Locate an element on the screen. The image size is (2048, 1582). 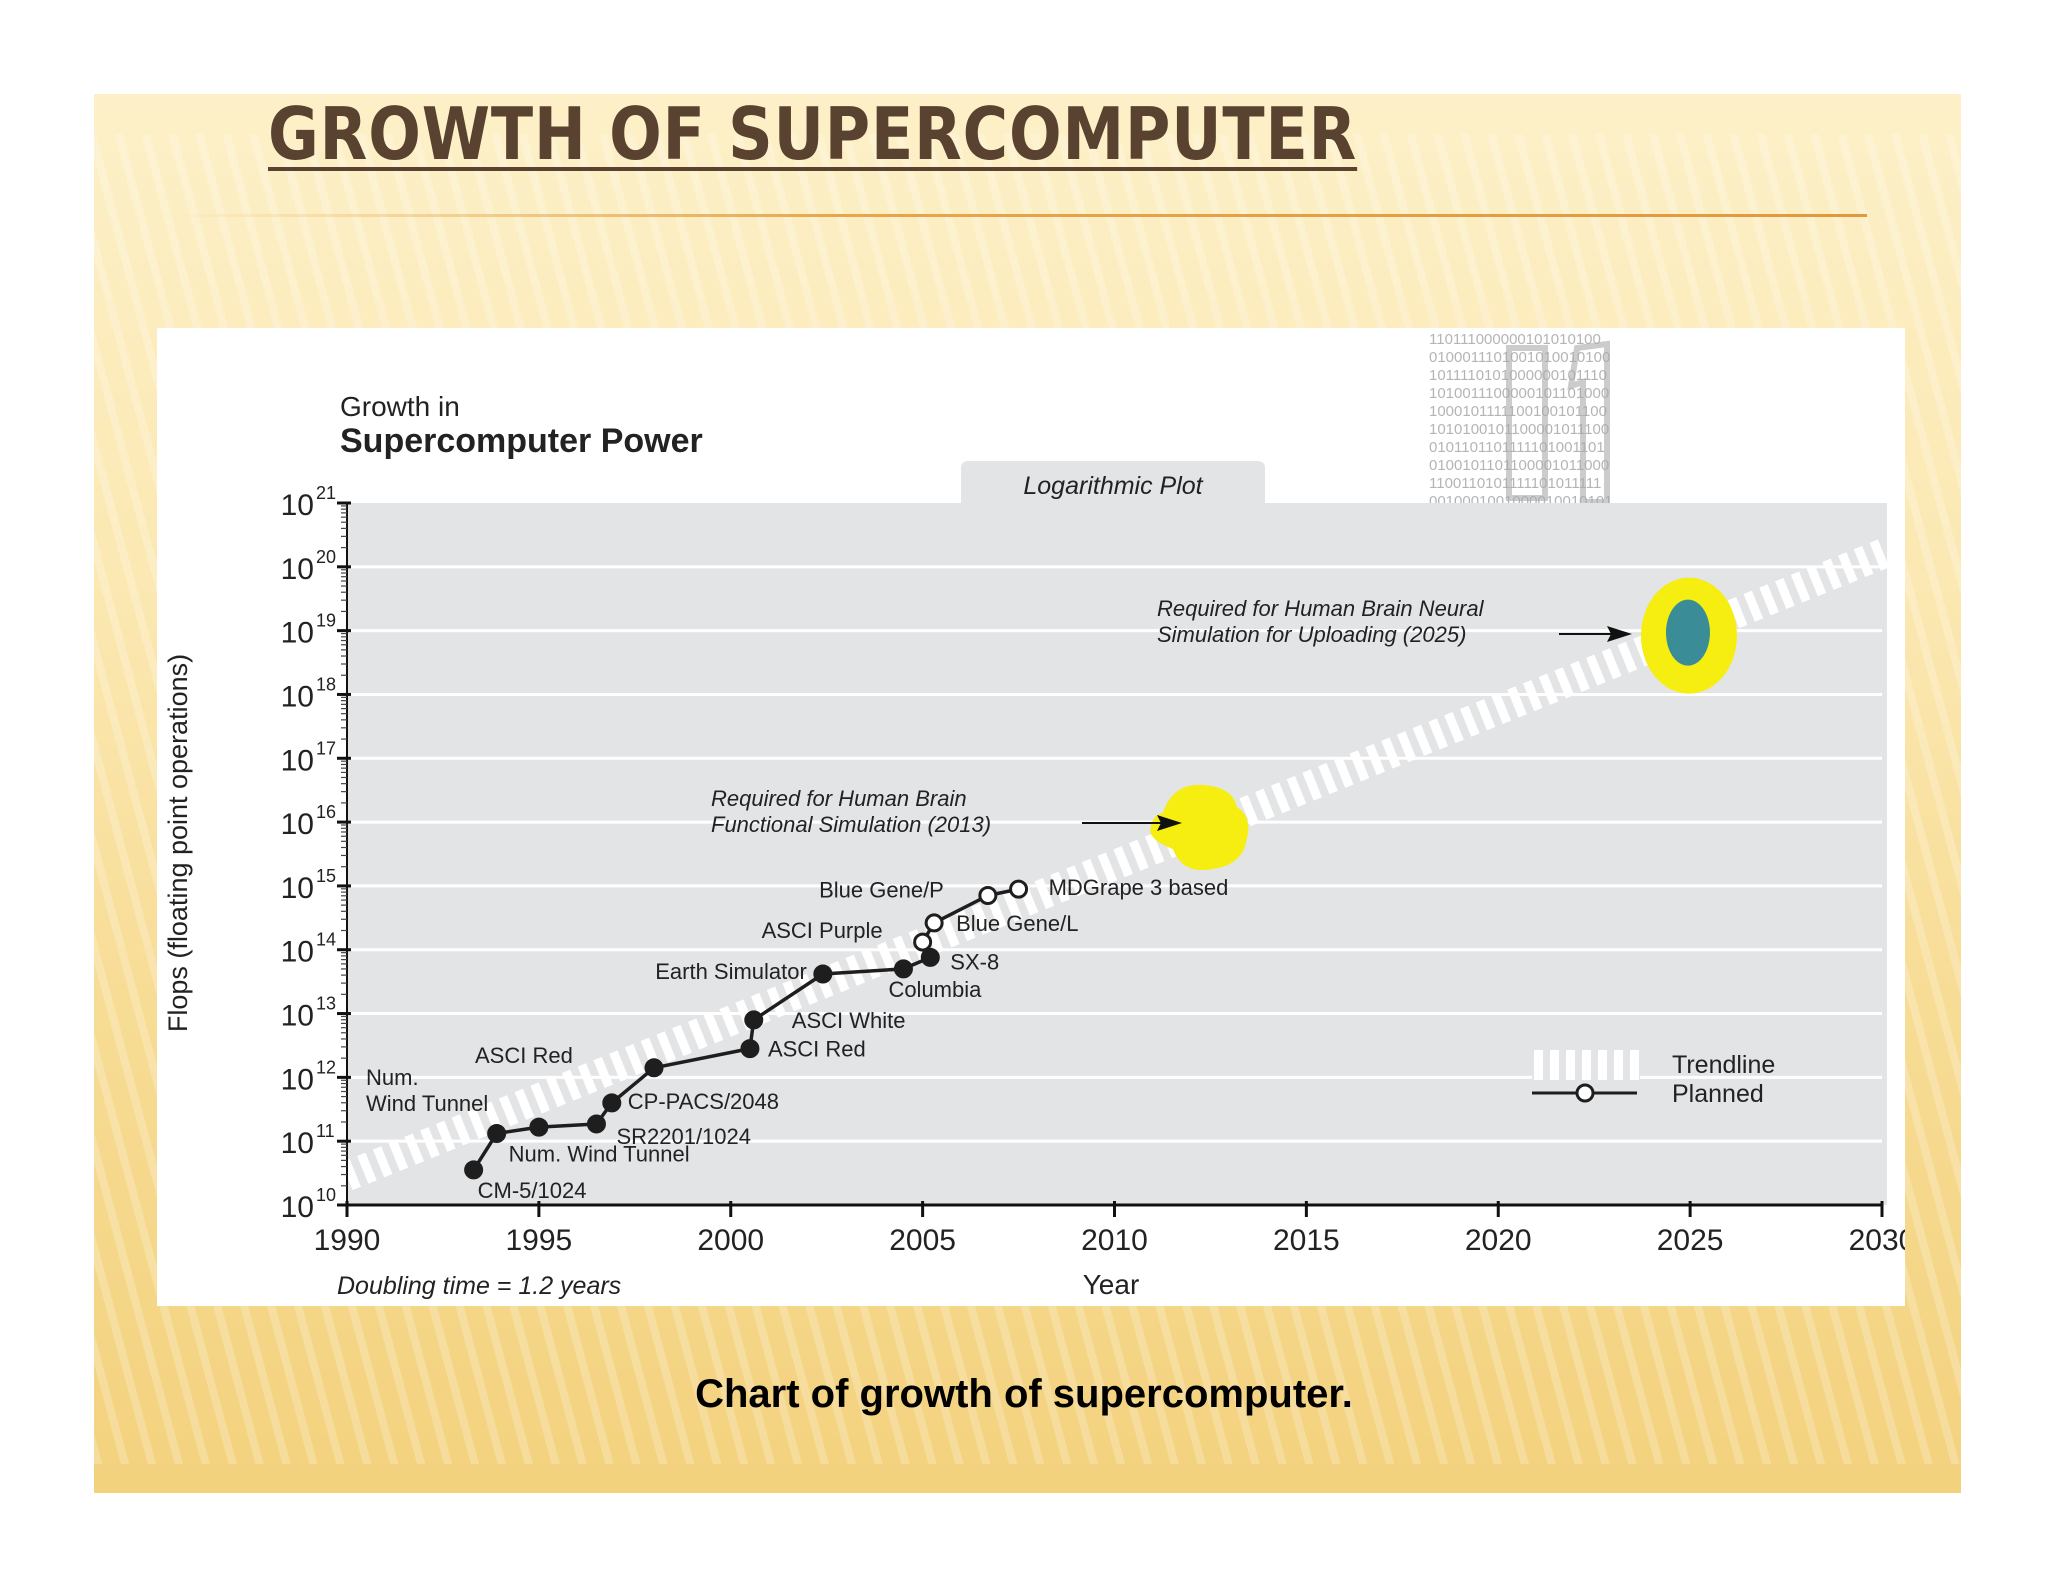
slide-title: GROWTH OF SUPERCOMPUTER is located at coordinates (813, 134).